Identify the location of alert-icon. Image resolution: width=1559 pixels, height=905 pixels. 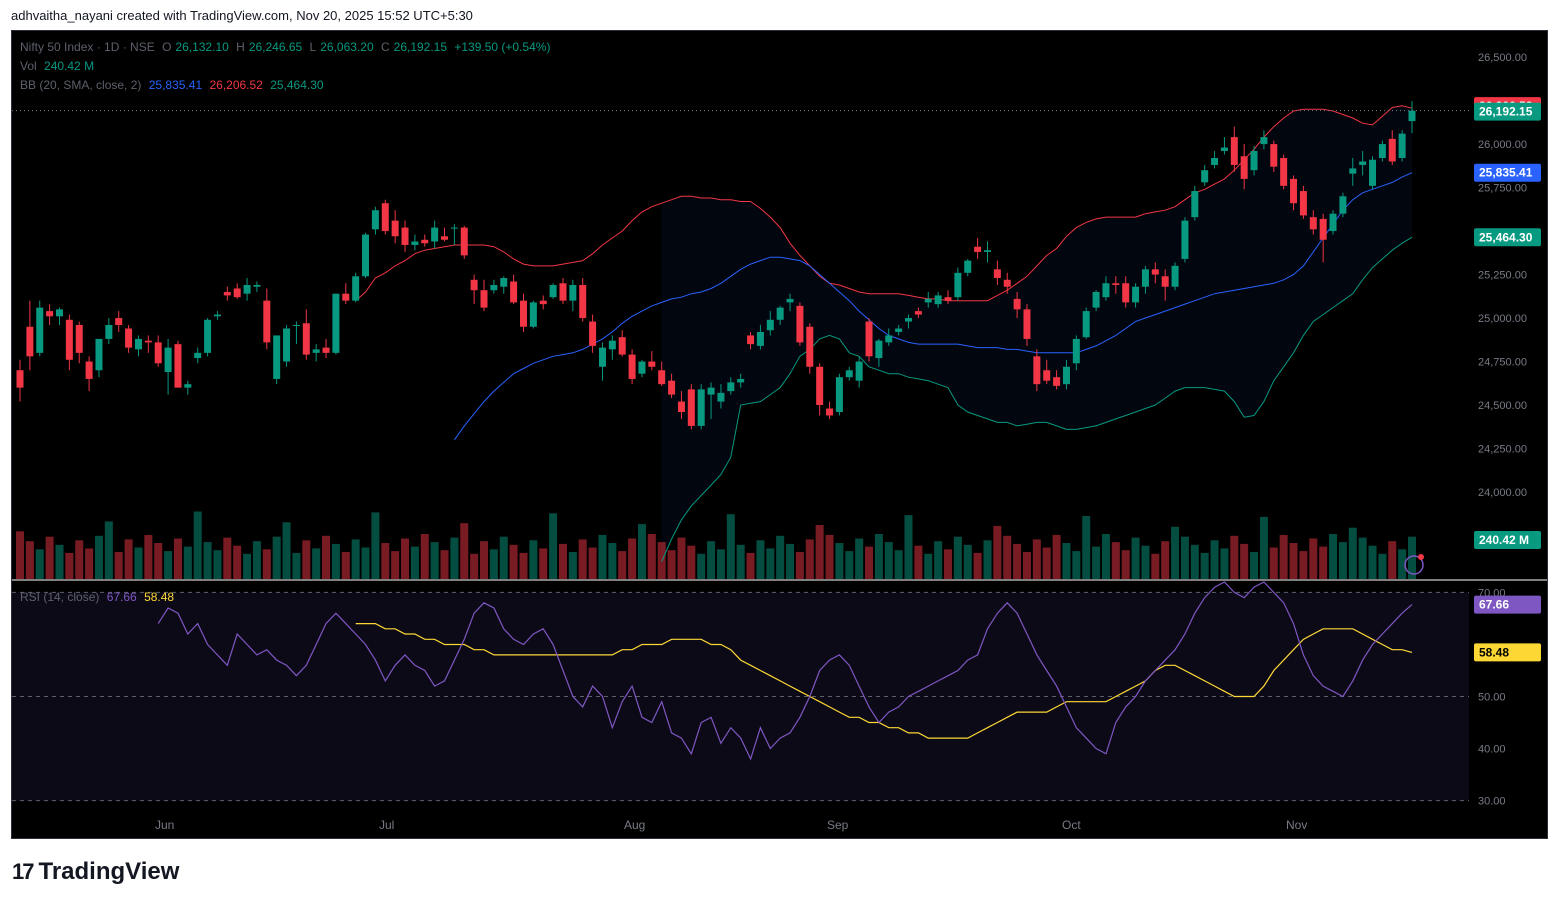
(1414, 565).